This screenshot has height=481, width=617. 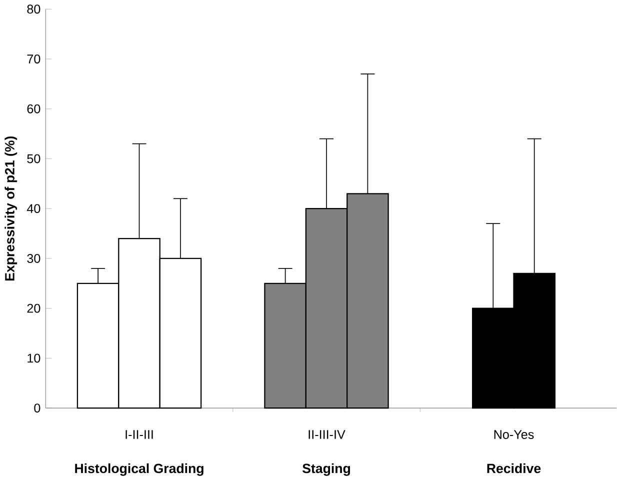 I want to click on x-tick-label: II-III-IV, so click(x=327, y=435).